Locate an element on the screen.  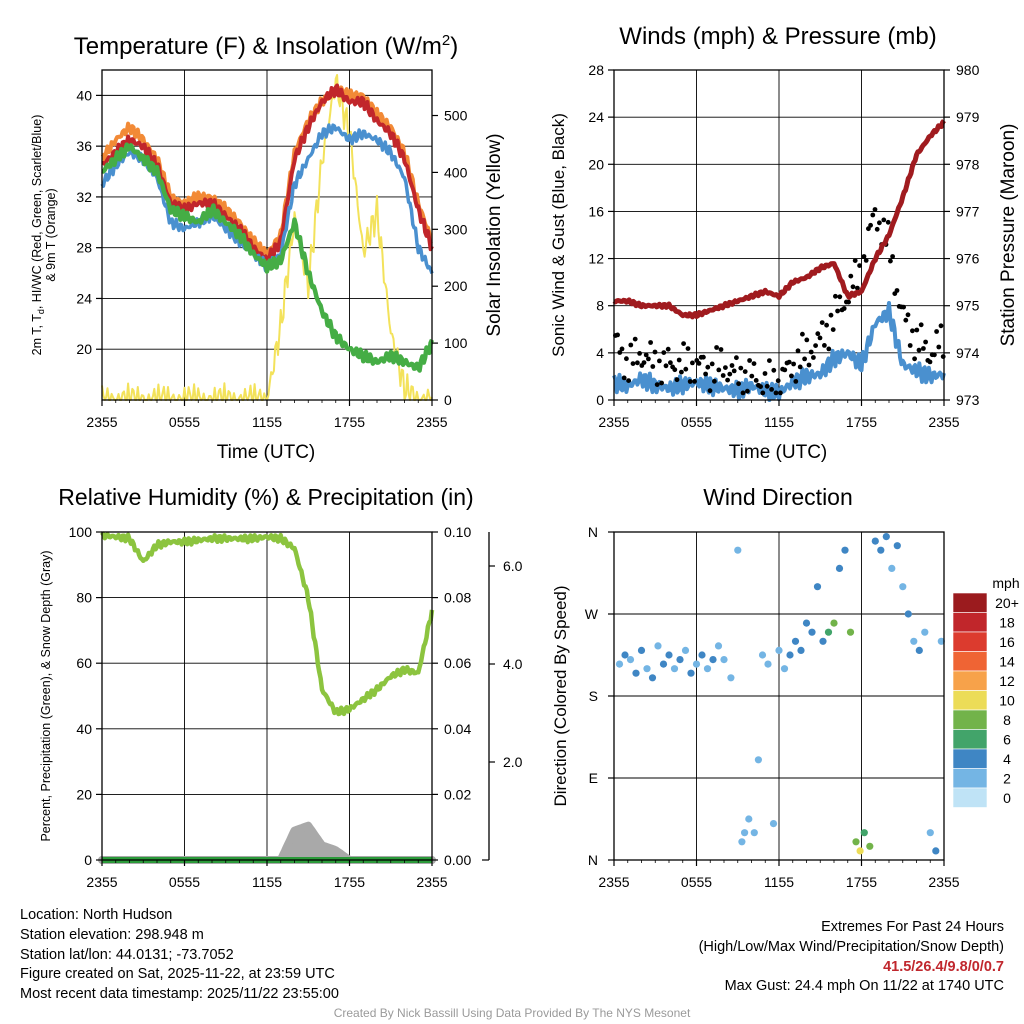
winds-ylabel-right: Station Pressure (Maroon) is located at coordinates (1008, 235).